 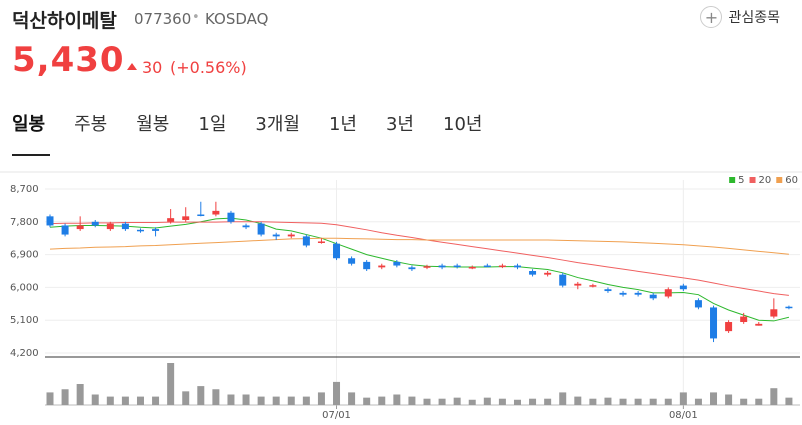 I want to click on moving-average, so click(x=419, y=246).